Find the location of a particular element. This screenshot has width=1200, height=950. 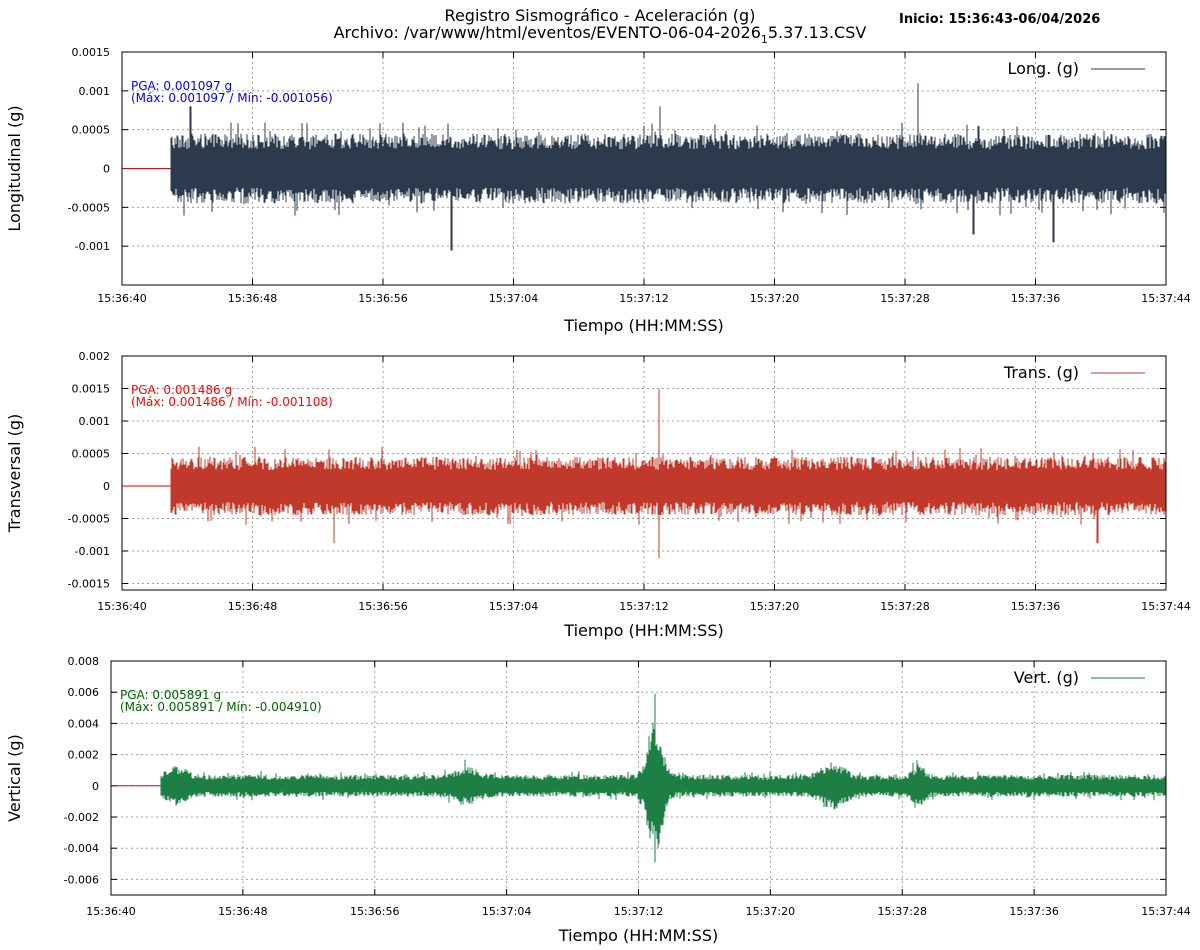

pga-annotation: PGA: 0.001486 g is located at coordinates (181, 390).